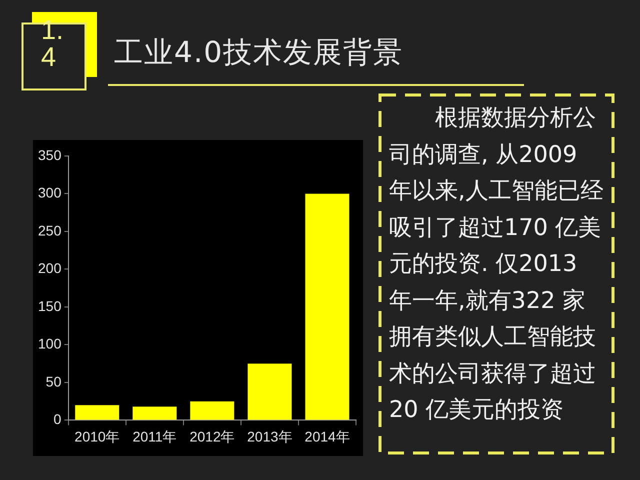 The image size is (640, 480). Describe the element at coordinates (259, 52) in the screenshot. I see `chart-title: 工业4.0技术发展背景` at that location.